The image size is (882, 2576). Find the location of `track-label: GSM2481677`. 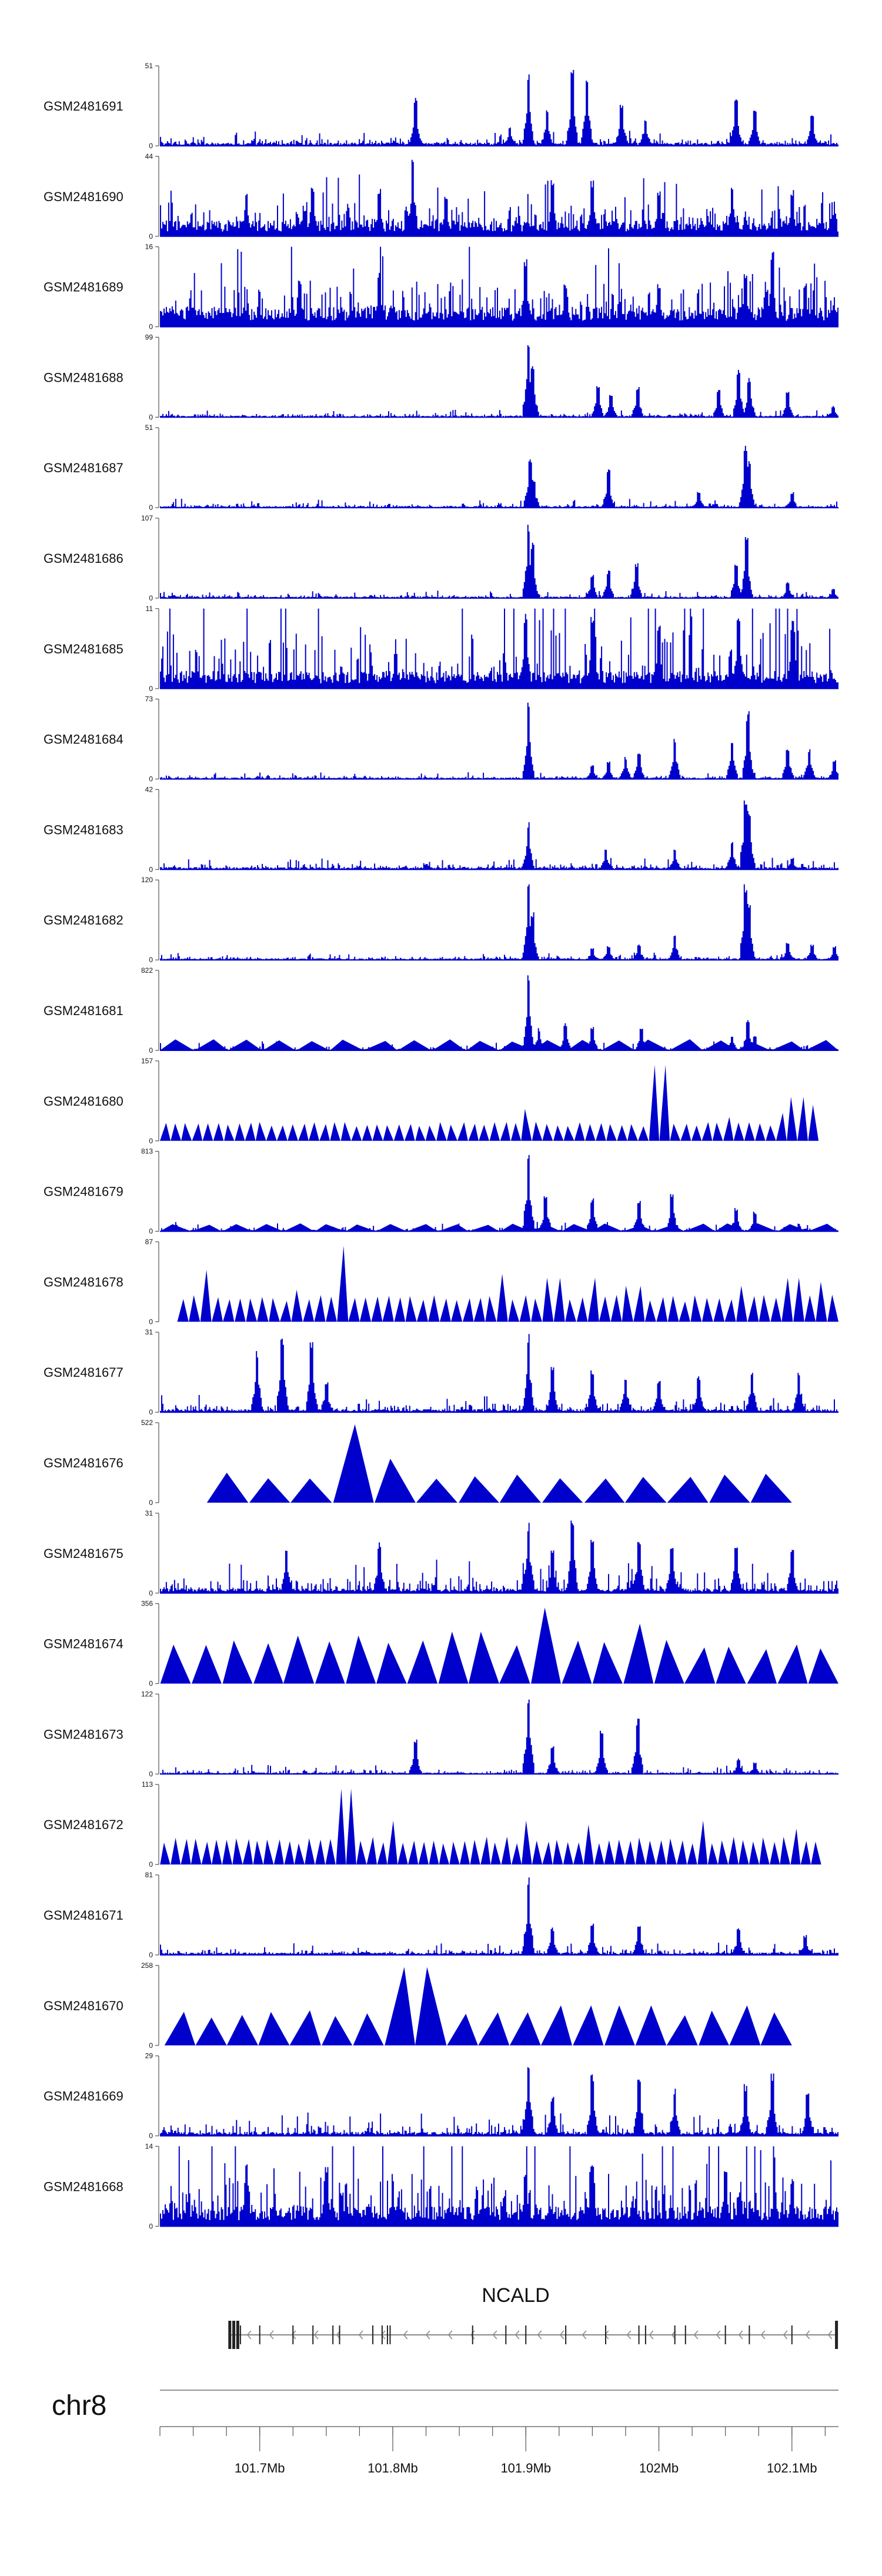

track-label: GSM2481677 is located at coordinates (83, 1372).